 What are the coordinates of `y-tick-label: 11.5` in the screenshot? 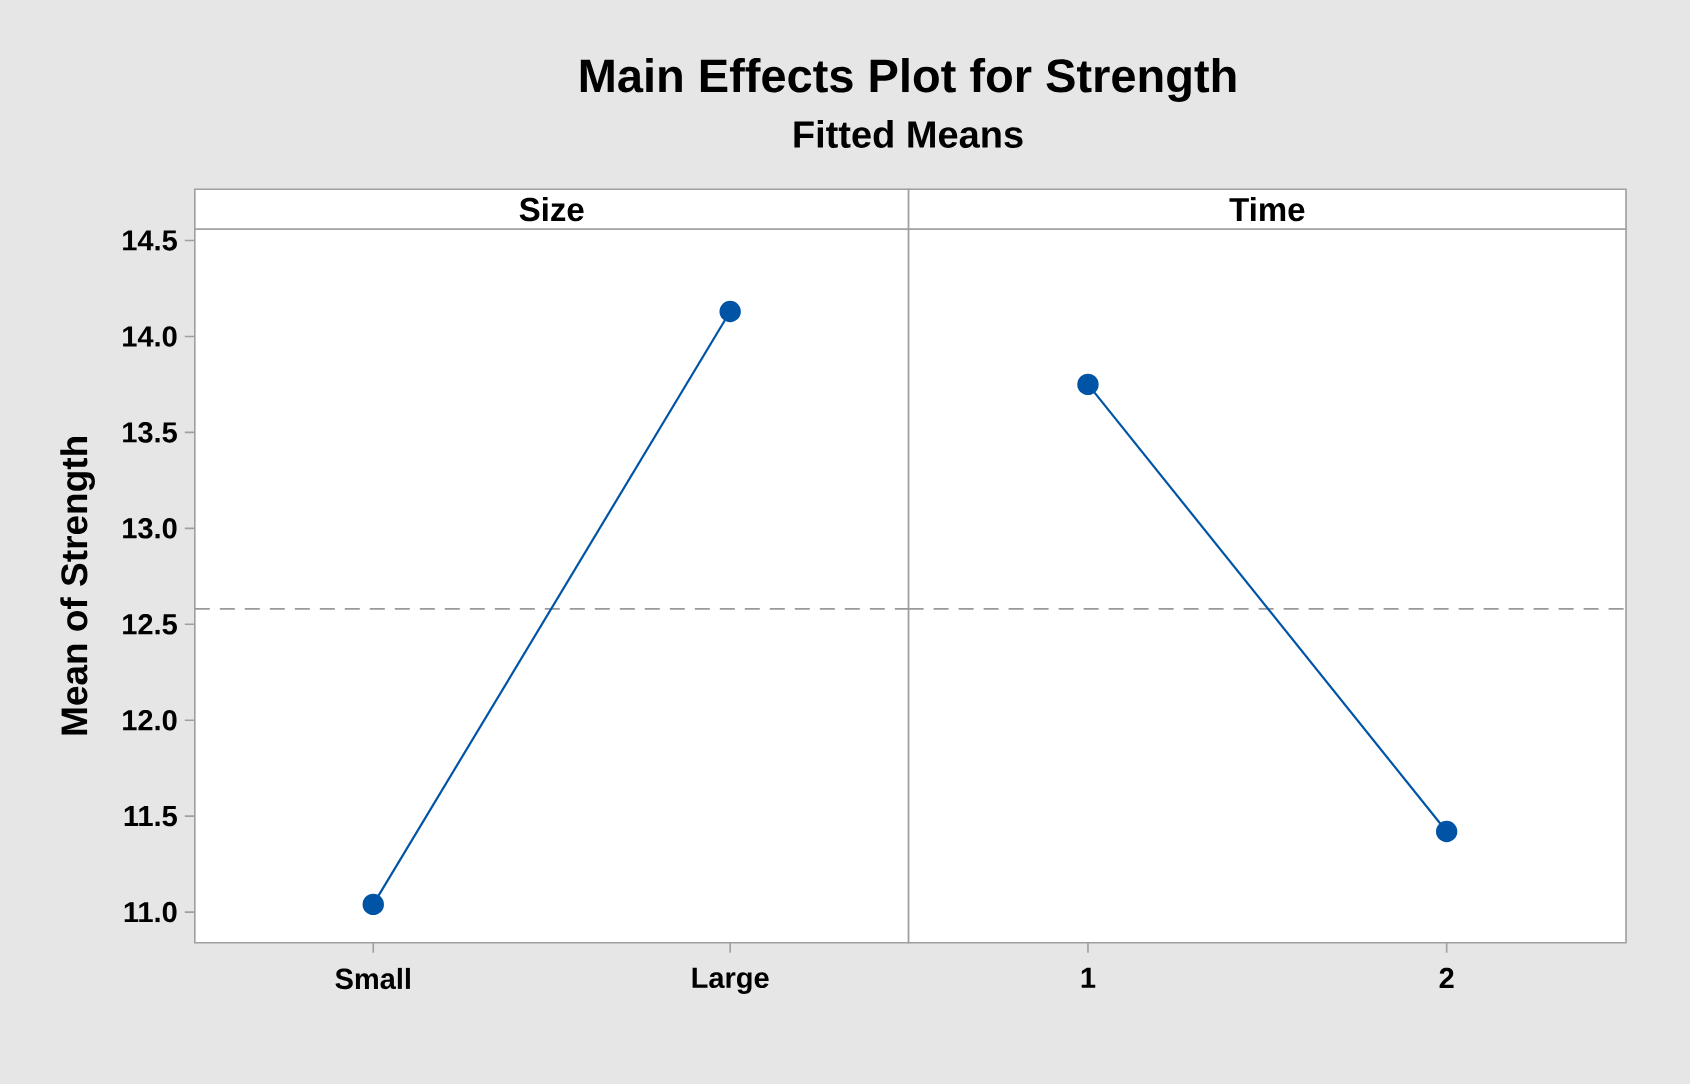 It's located at (150, 816).